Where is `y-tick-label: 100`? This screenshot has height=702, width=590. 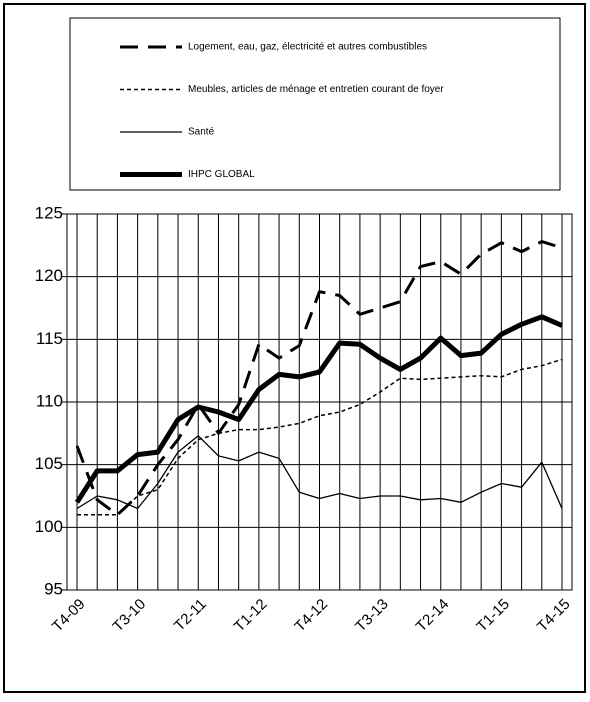
y-tick-label: 100 is located at coordinates (49, 526).